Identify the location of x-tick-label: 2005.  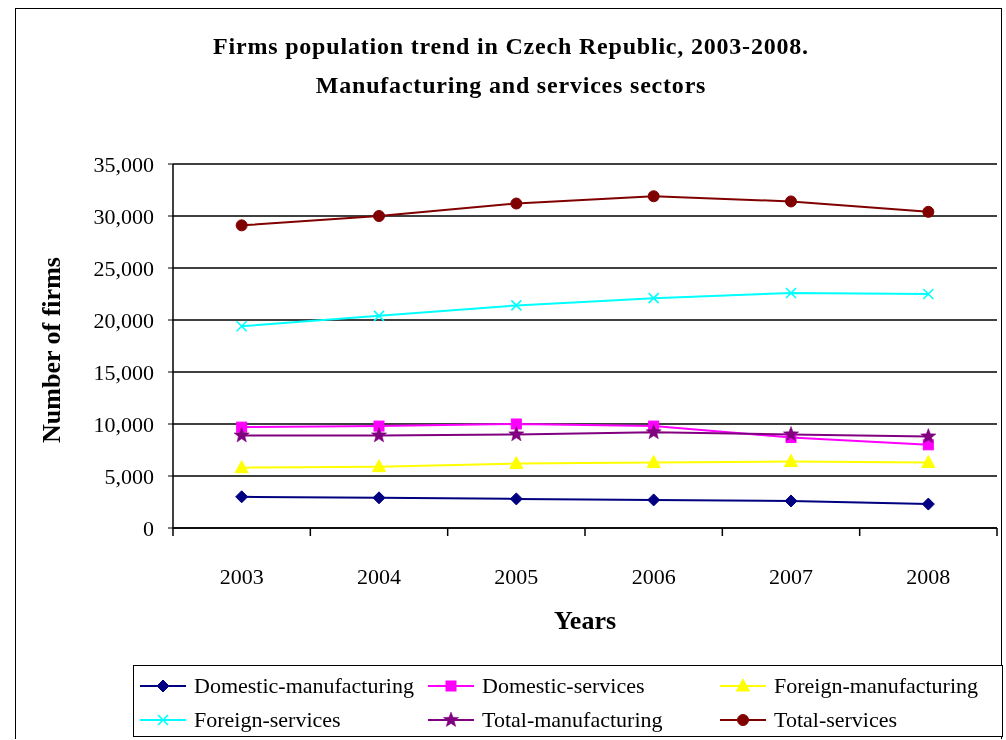
(516, 576).